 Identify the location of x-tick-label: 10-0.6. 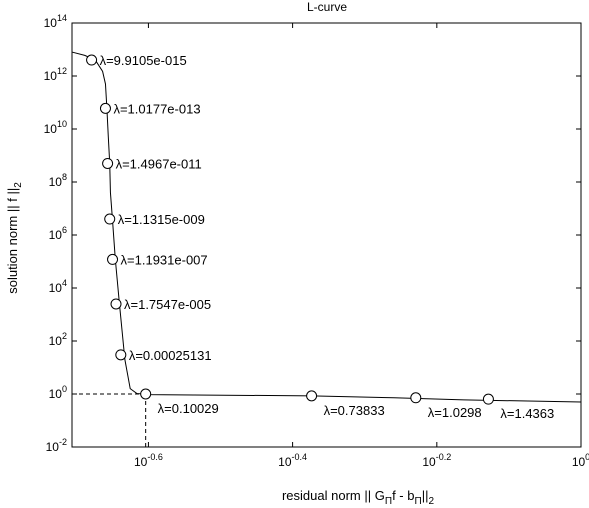
(148, 460).